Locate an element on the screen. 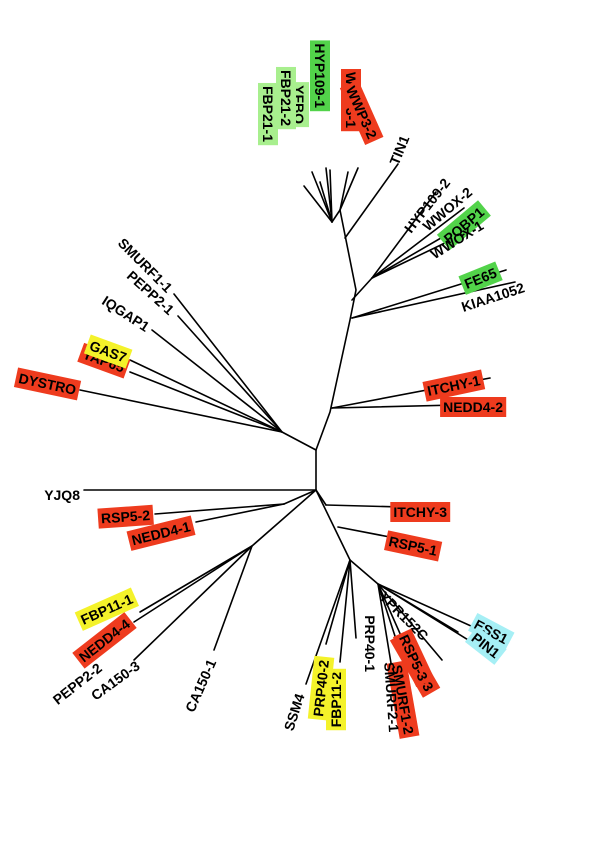 Image resolution: width=595 pixels, height=842 pixels. leaf-label-prp40-1: PRP40-1 is located at coordinates (370, 643).